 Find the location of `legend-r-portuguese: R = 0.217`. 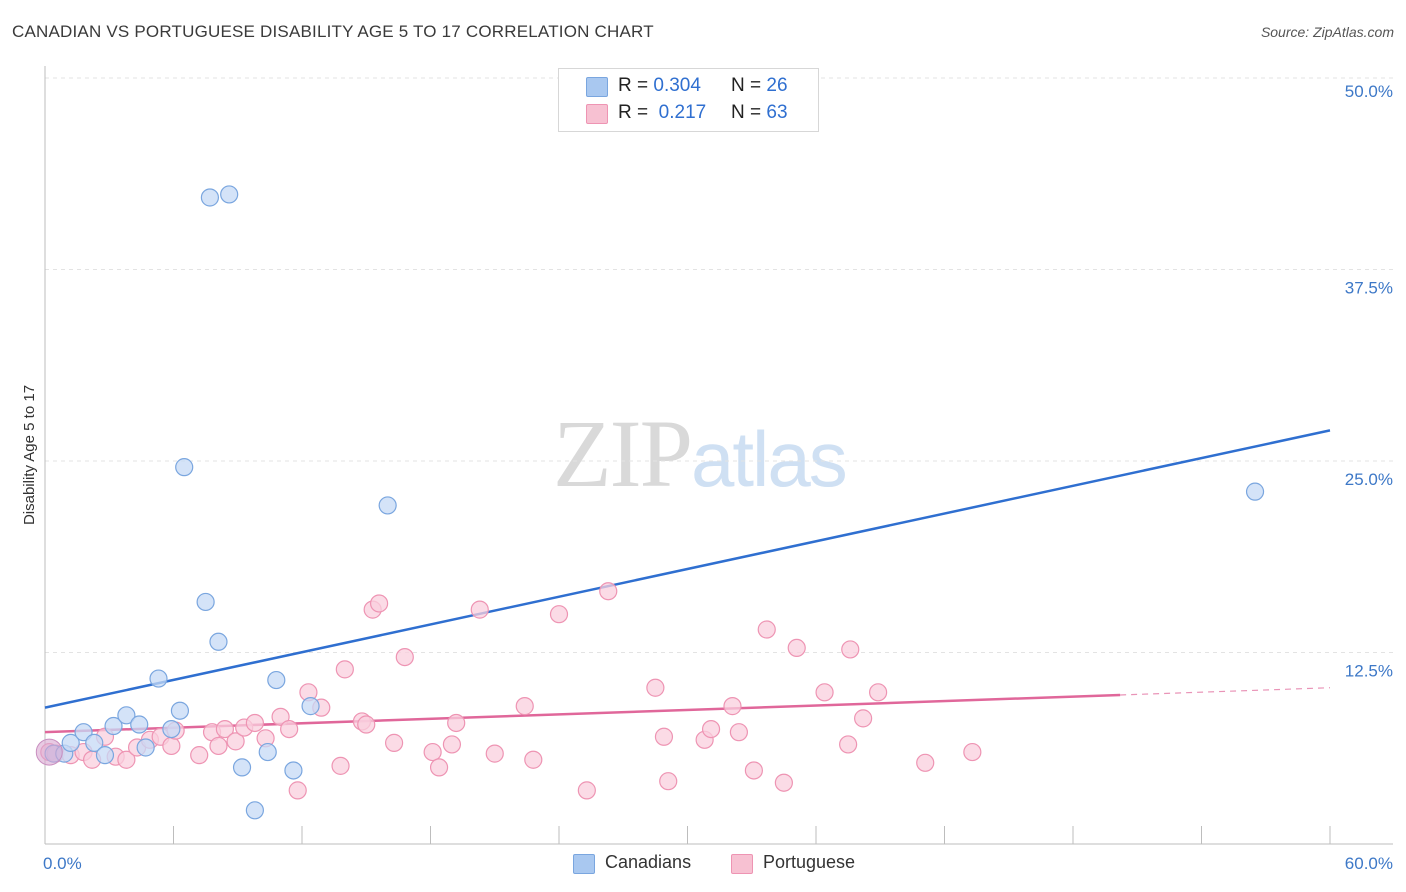

legend-r-portuguese: R = 0.217 is located at coordinates (662, 113).